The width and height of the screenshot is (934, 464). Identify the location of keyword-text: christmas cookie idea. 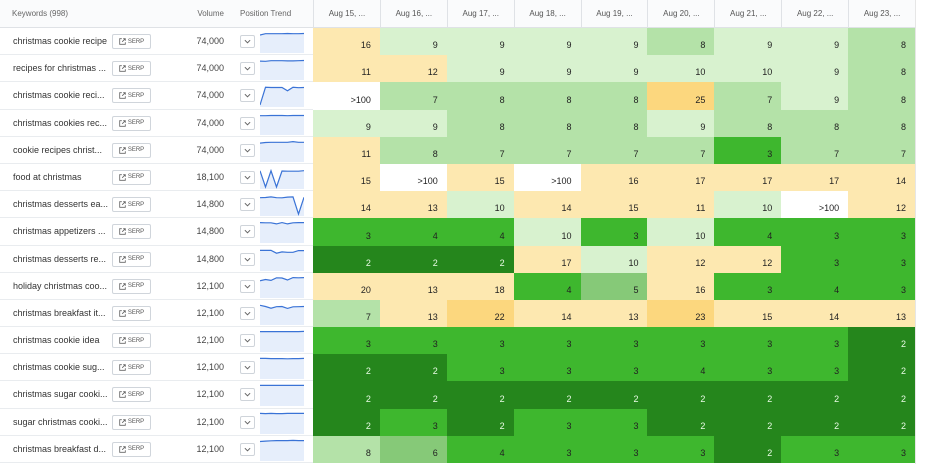
(56, 340).